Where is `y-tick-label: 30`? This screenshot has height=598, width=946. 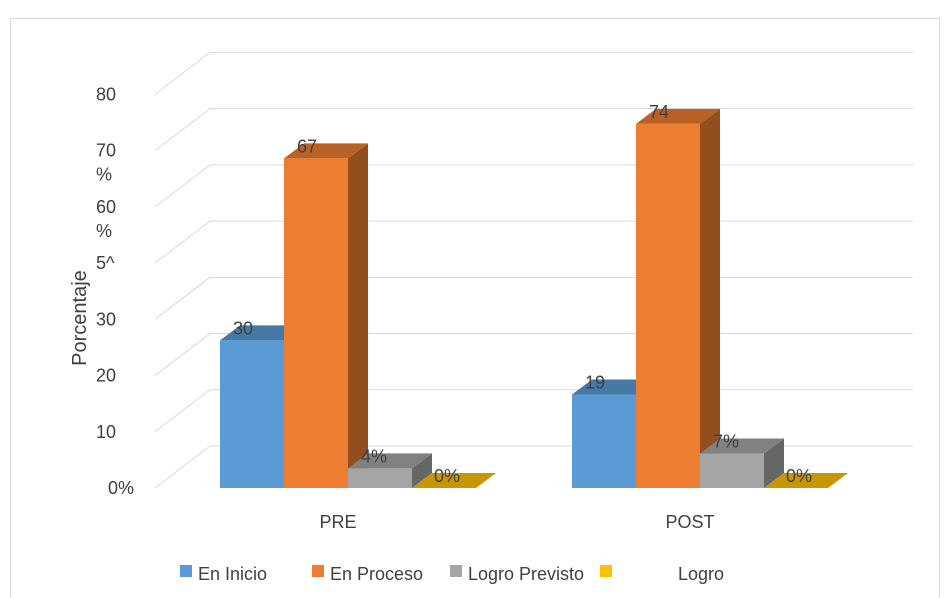 y-tick-label: 30 is located at coordinates (106, 319).